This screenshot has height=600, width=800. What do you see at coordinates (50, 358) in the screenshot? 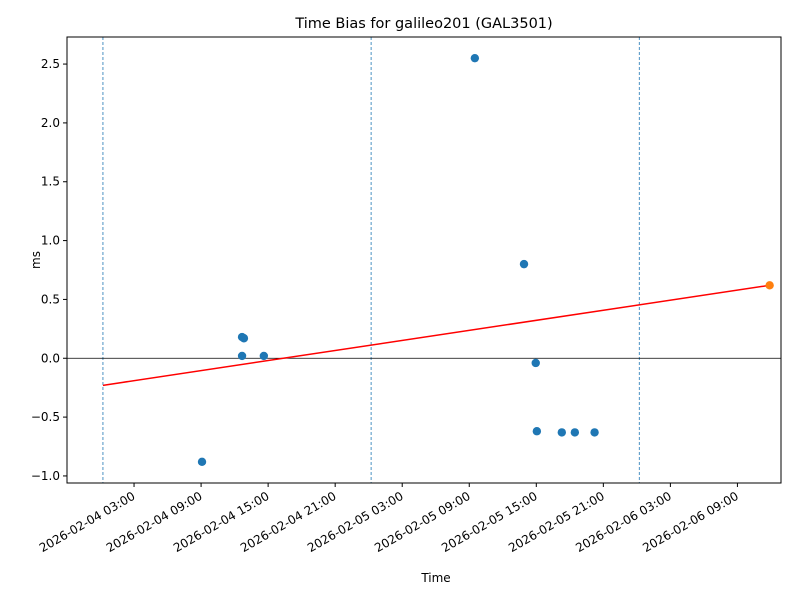
I see `y-tick-label: 0.0` at bounding box center [50, 358].